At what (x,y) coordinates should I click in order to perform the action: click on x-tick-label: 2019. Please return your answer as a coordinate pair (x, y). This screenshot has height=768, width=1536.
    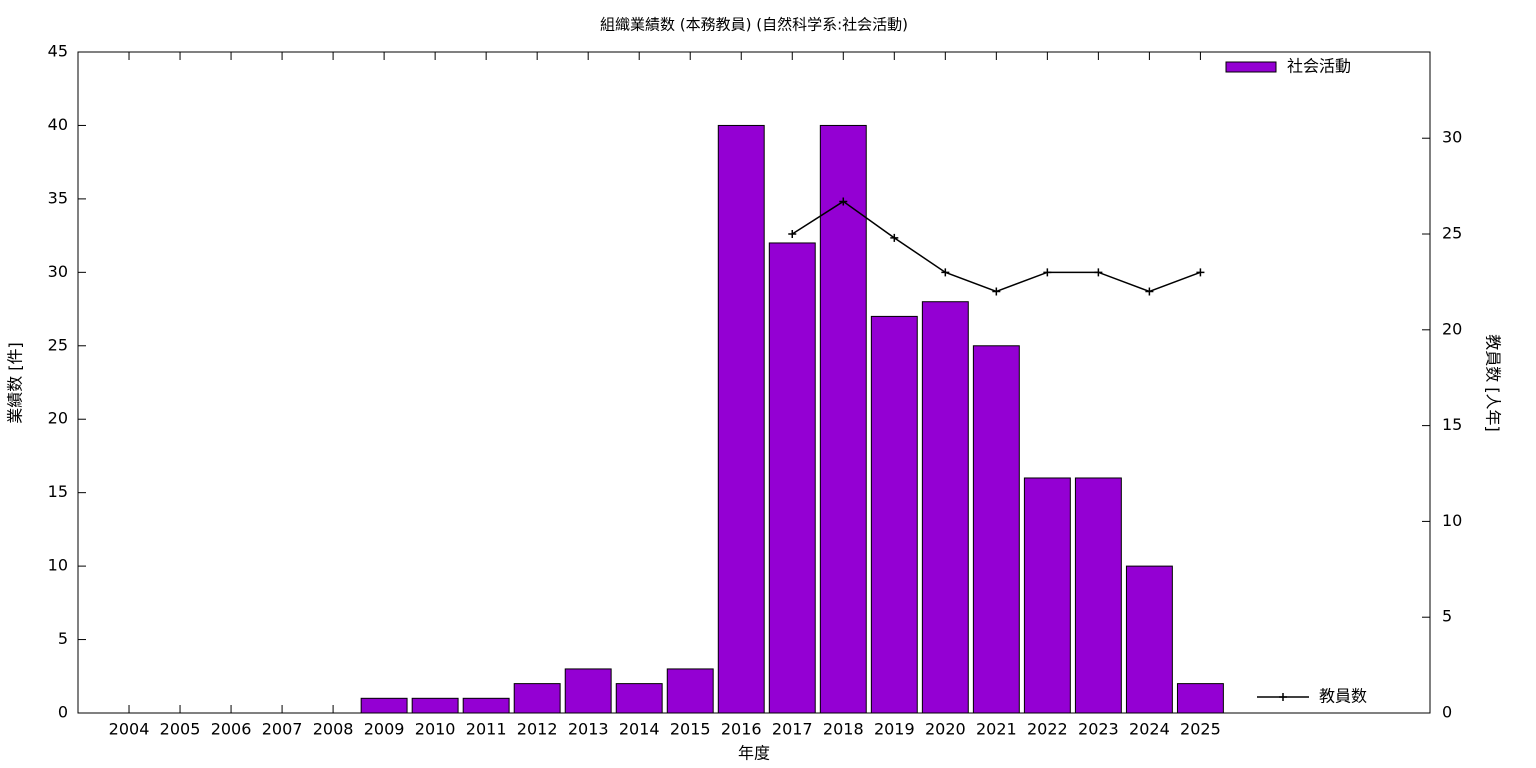
    Looking at the image, I should click on (894, 729).